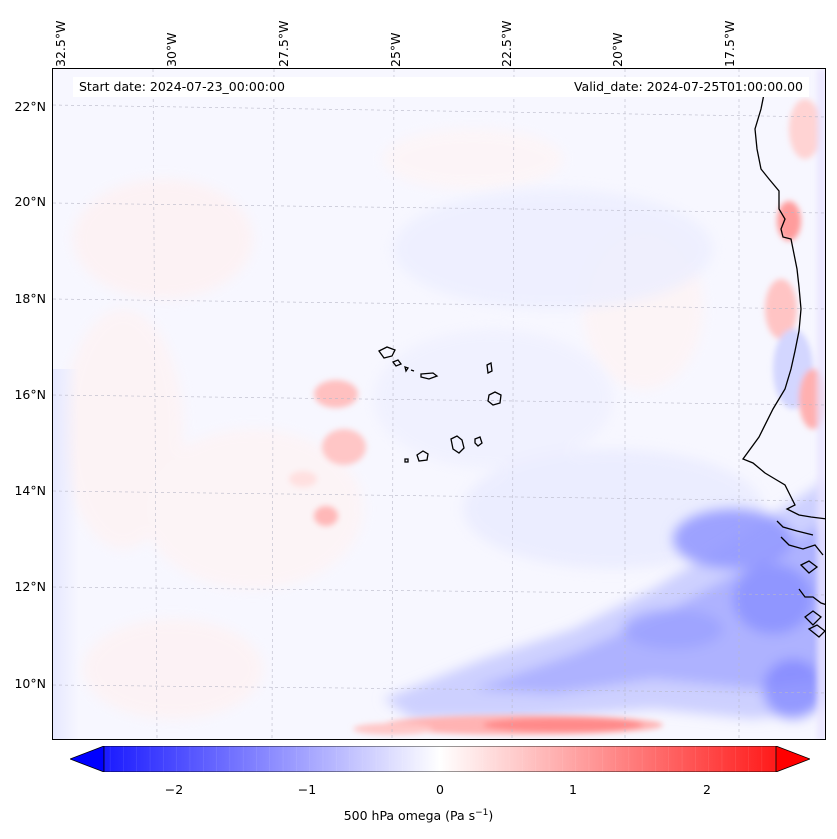  I want to click on african-coastline, so click(783, 363).